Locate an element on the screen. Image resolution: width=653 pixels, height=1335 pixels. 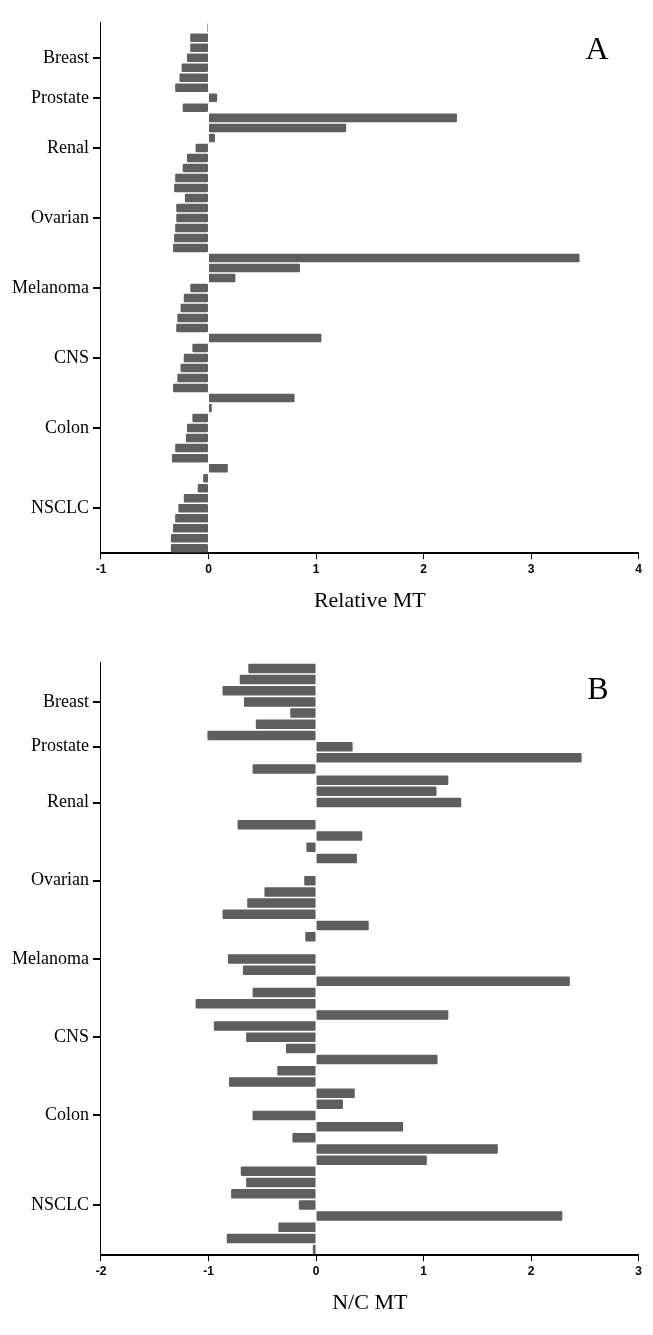
x-tick-label: 4 is located at coordinates (639, 568).